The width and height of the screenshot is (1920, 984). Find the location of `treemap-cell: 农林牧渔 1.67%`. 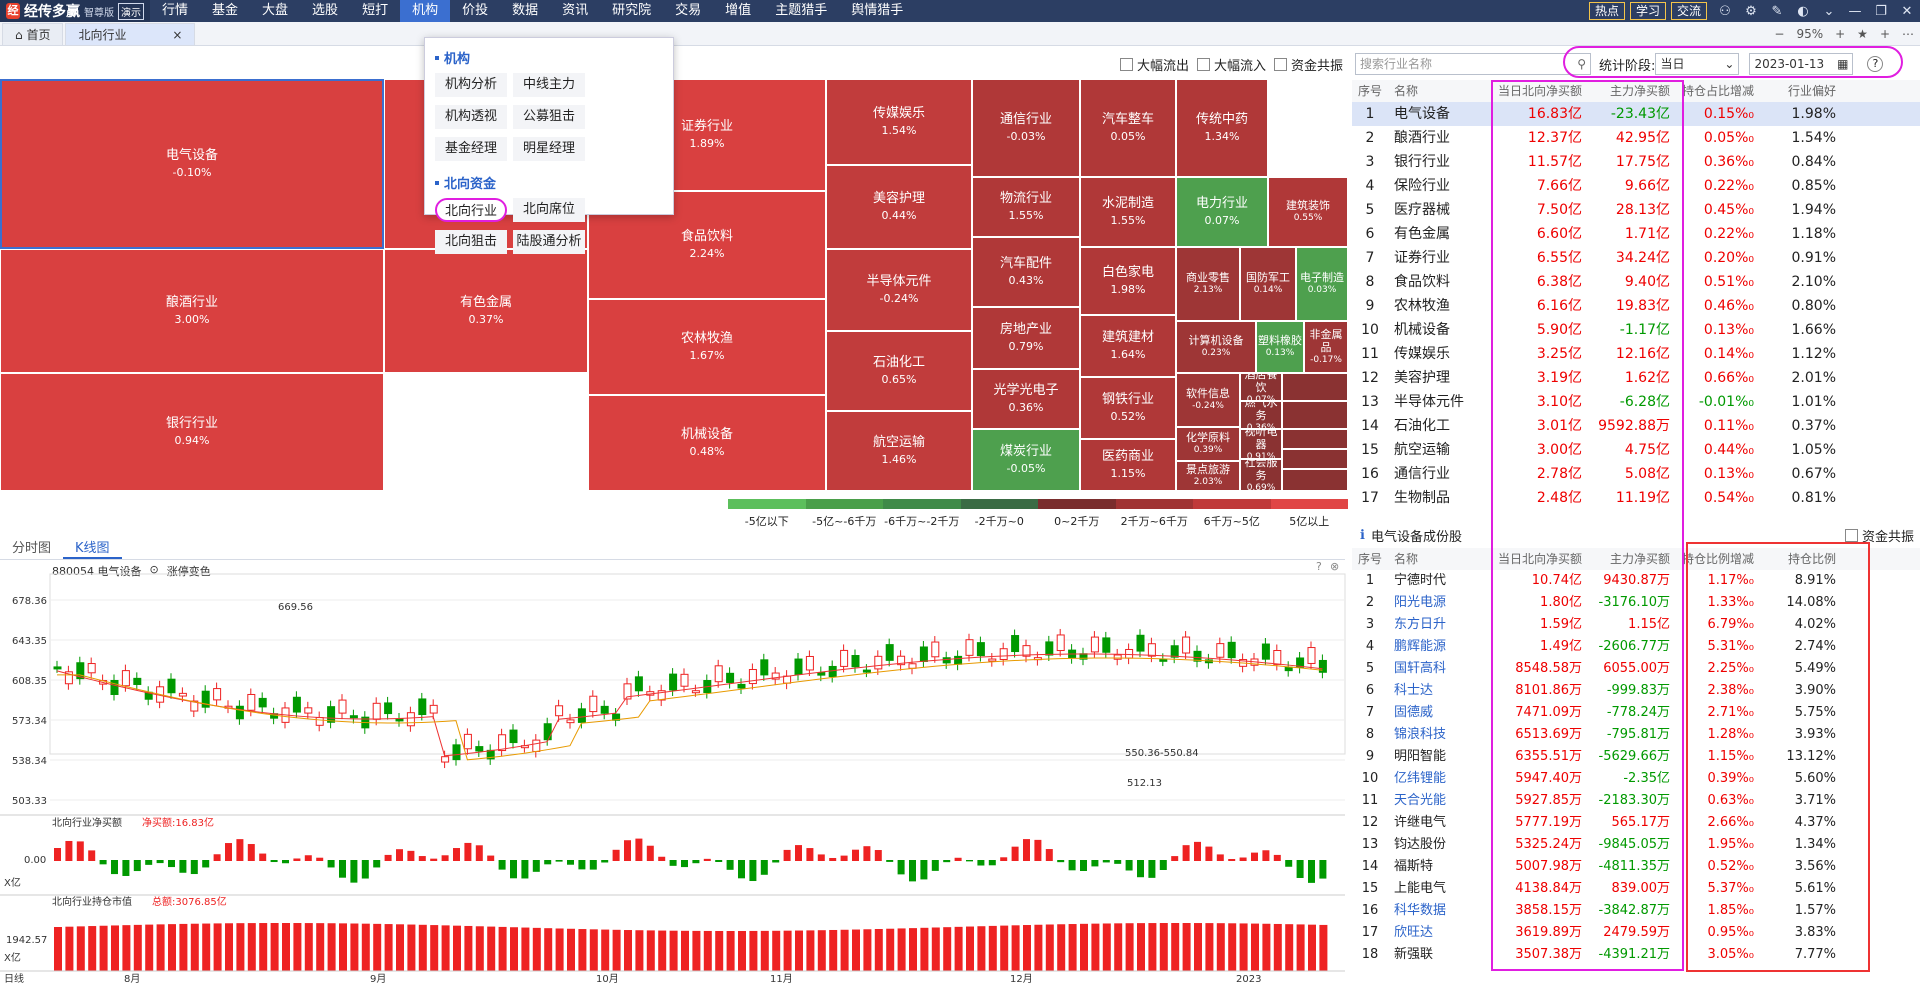

treemap-cell: 农林牧渔 1.67% is located at coordinates (707, 347).